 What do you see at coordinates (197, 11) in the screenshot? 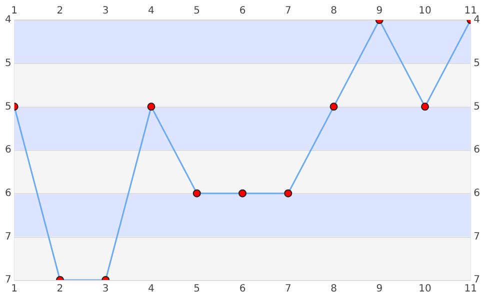
I see `x-tick-label: 5` at bounding box center [197, 11].